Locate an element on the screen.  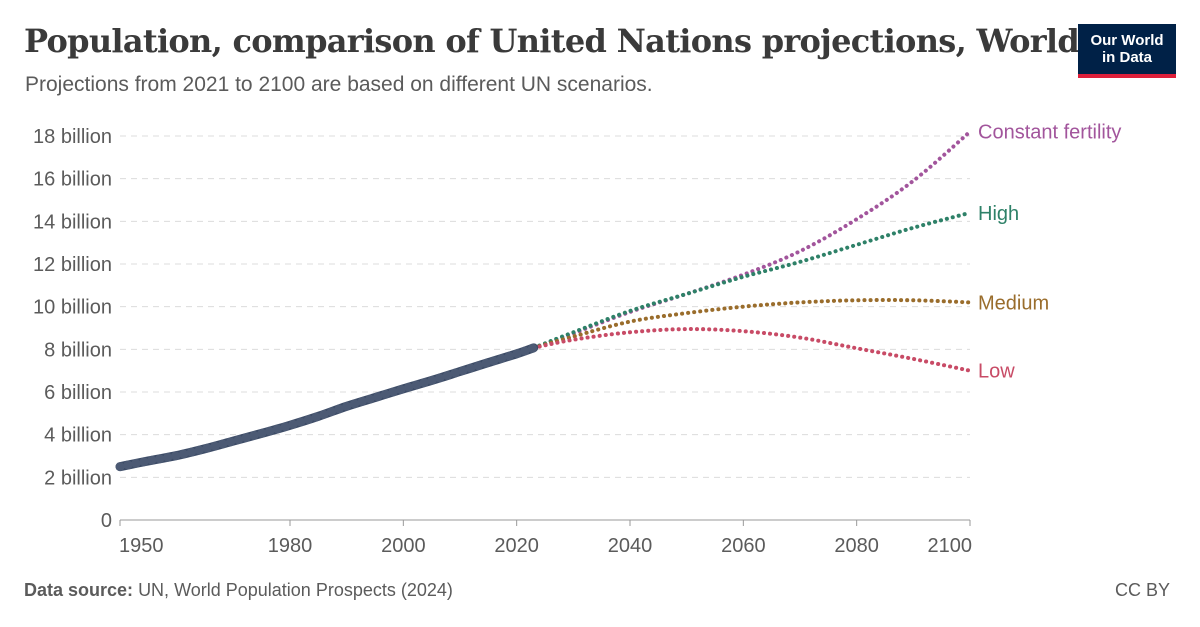
logo-line-1: Our World is located at coordinates (1127, 40).